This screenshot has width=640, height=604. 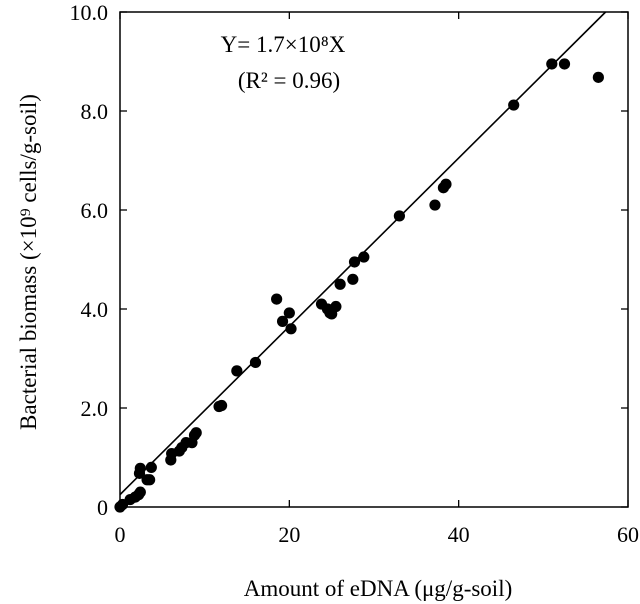 What do you see at coordinates (95, 210) in the screenshot?
I see `y-tick-label: 6.0` at bounding box center [95, 210].